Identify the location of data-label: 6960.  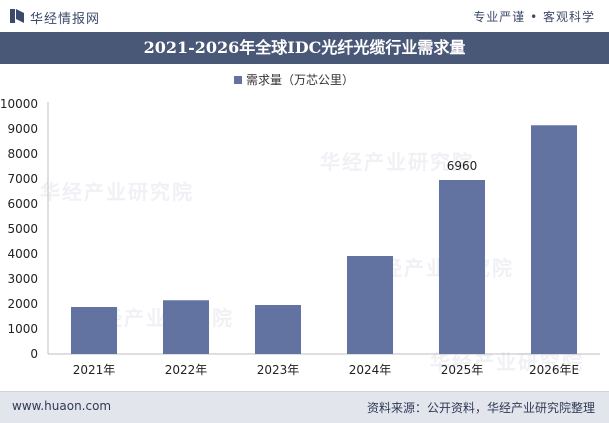
(462, 166).